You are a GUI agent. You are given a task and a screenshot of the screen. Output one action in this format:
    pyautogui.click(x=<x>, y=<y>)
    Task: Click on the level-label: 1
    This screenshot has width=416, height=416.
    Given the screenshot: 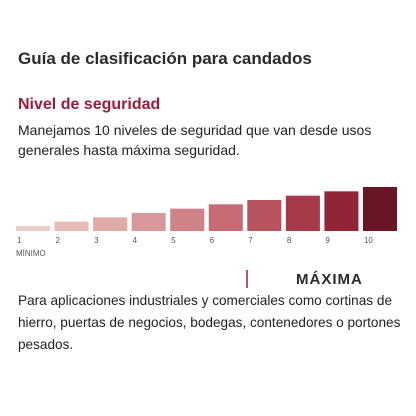 What is the action you would take?
    pyautogui.click(x=19, y=240)
    